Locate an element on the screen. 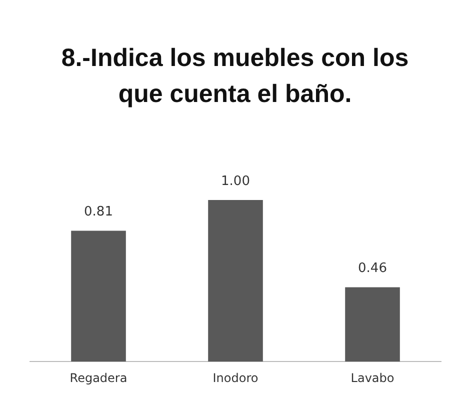  x-tick-label: Regadera is located at coordinates (99, 377).